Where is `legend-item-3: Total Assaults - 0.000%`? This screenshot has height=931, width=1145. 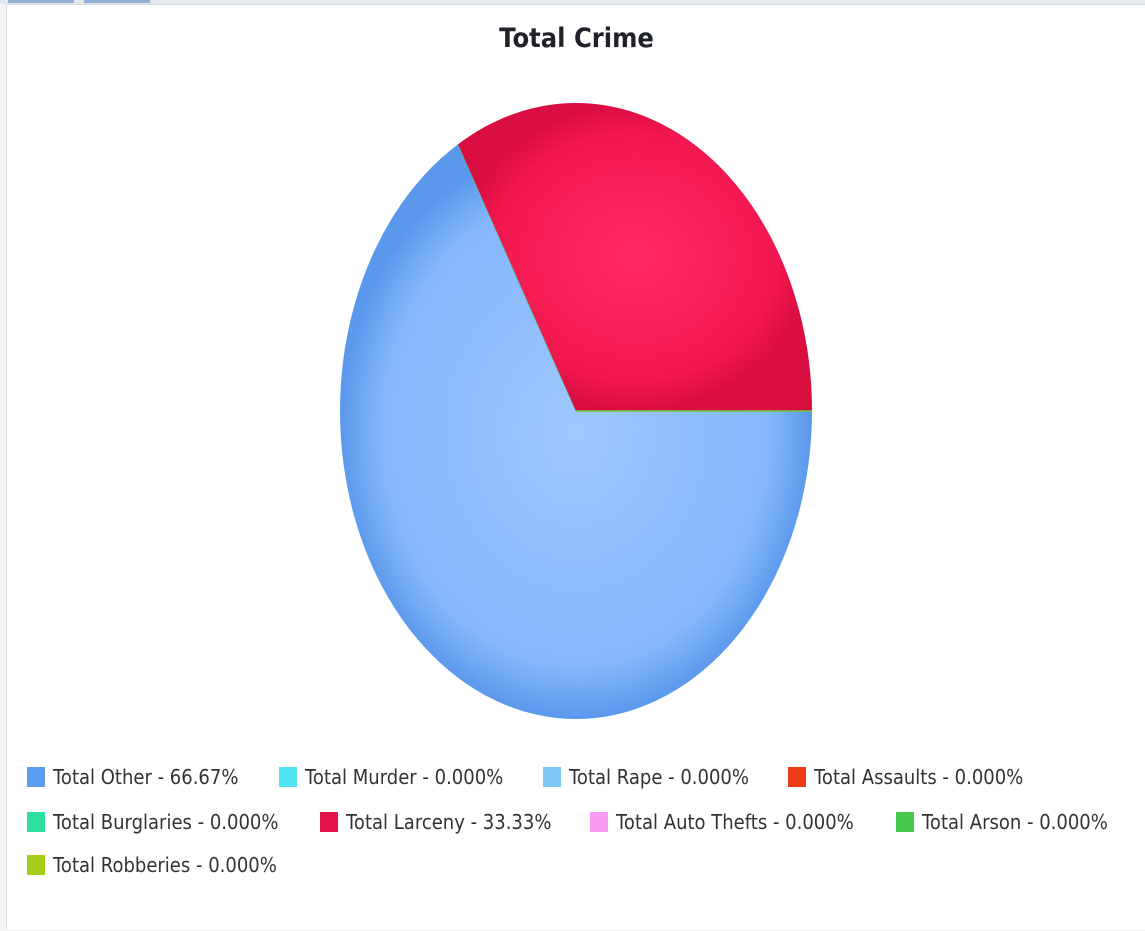 legend-item-3: Total Assaults - 0.000% is located at coordinates (917, 777).